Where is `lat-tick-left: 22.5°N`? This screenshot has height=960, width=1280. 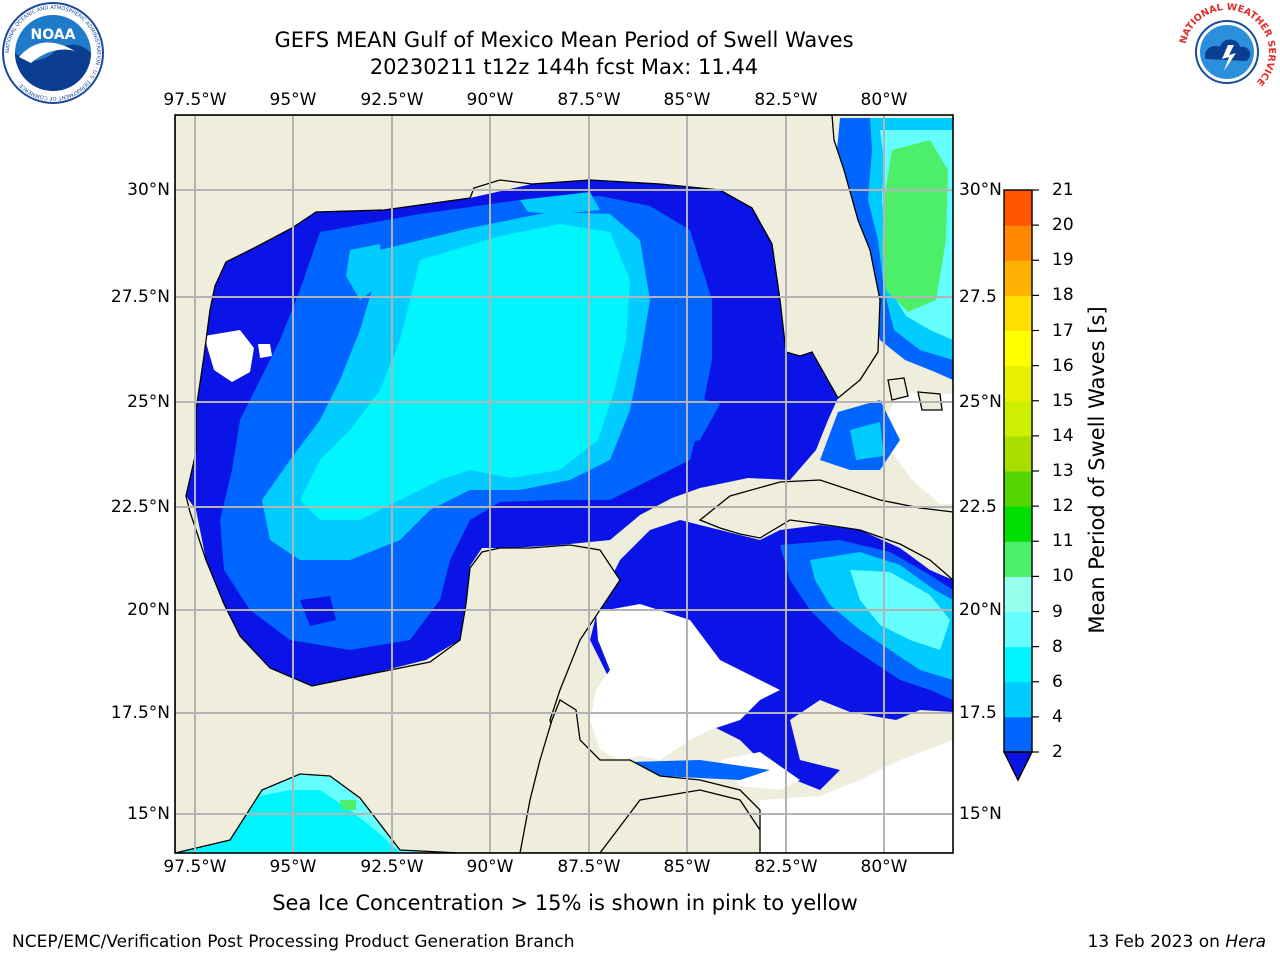
lat-tick-left: 22.5°N is located at coordinates (140, 507).